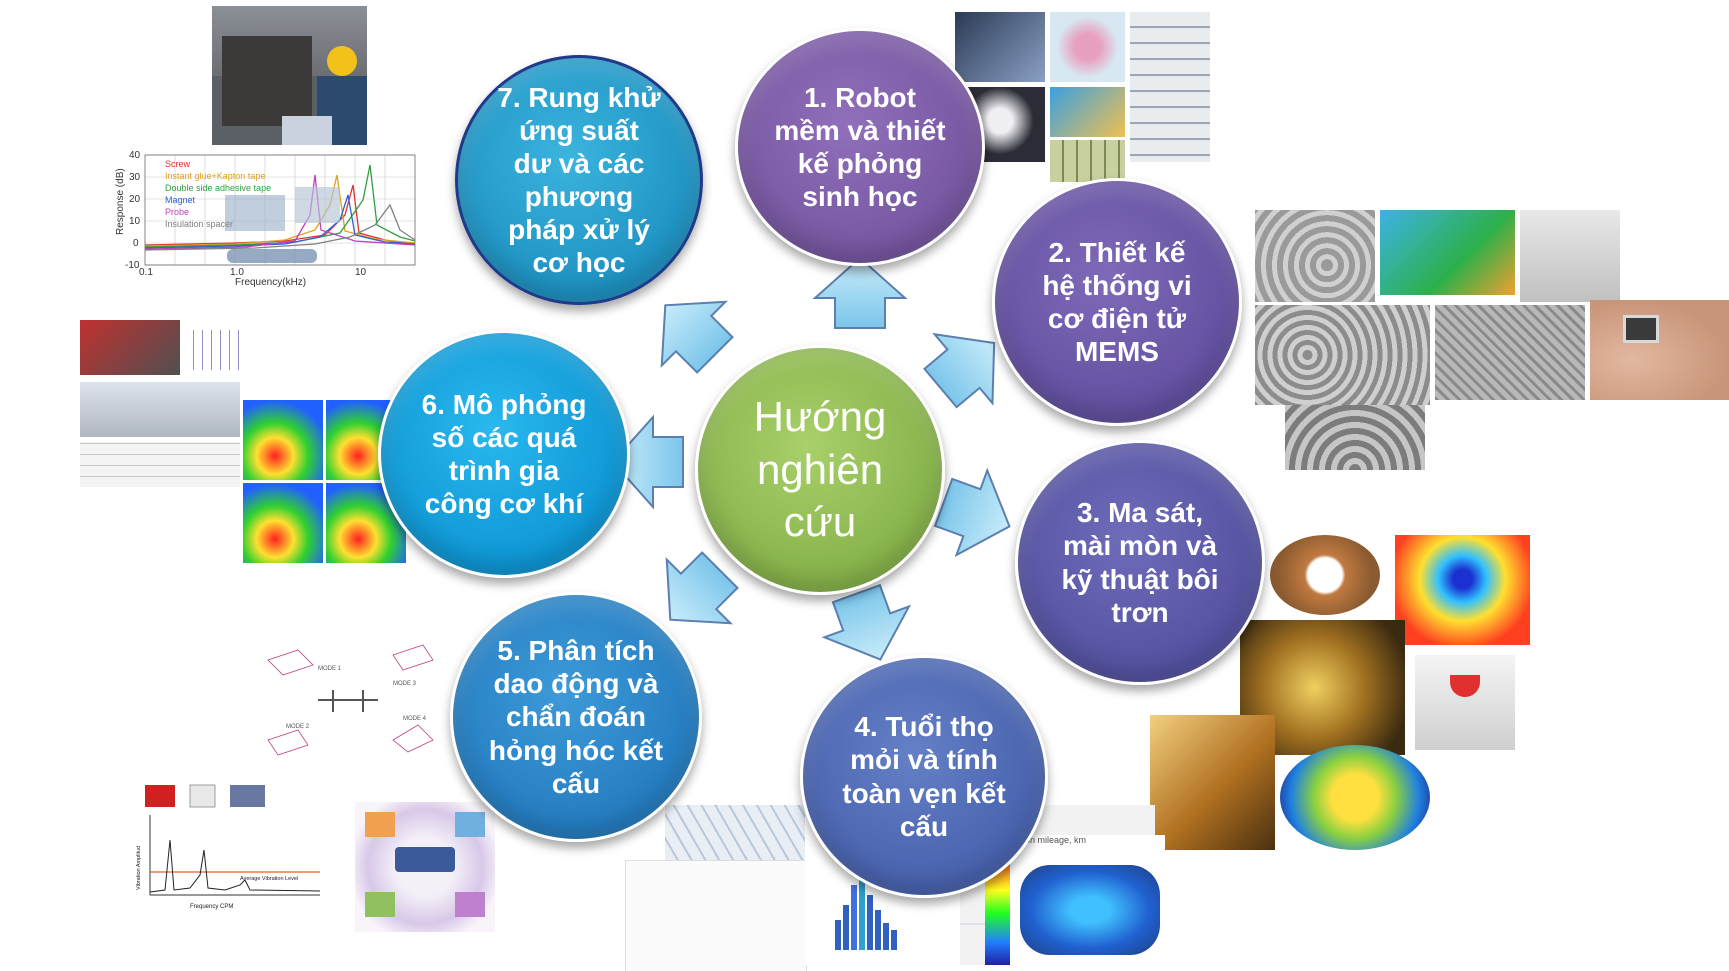  What do you see at coordinates (348, 700) in the screenshot?
I see `mode-shapes-figure: MODE 1 MODE 3 MODE 2 MODE 4` at bounding box center [348, 700].